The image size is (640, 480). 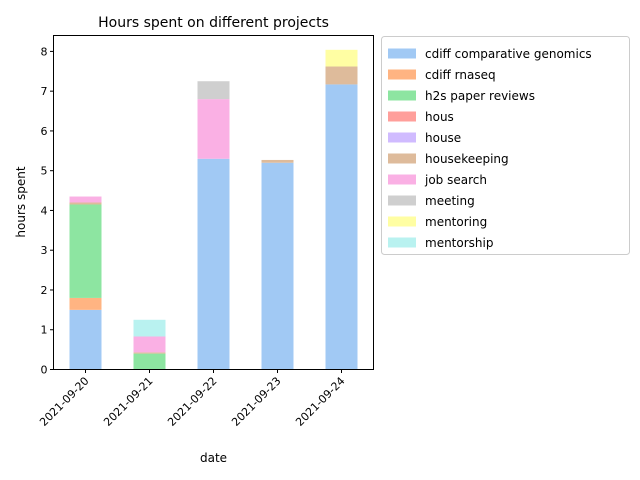 What do you see at coordinates (44, 131) in the screenshot?
I see `y-tick-label: 6` at bounding box center [44, 131].